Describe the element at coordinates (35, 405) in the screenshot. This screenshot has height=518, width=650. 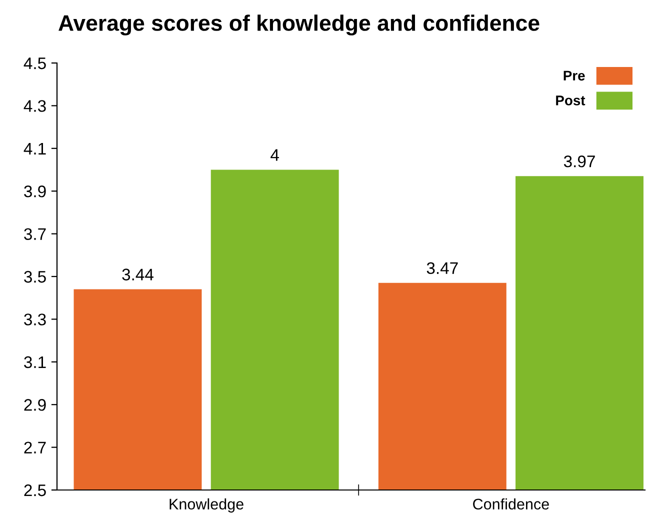
I see `y-tick-label: 2.9` at that location.